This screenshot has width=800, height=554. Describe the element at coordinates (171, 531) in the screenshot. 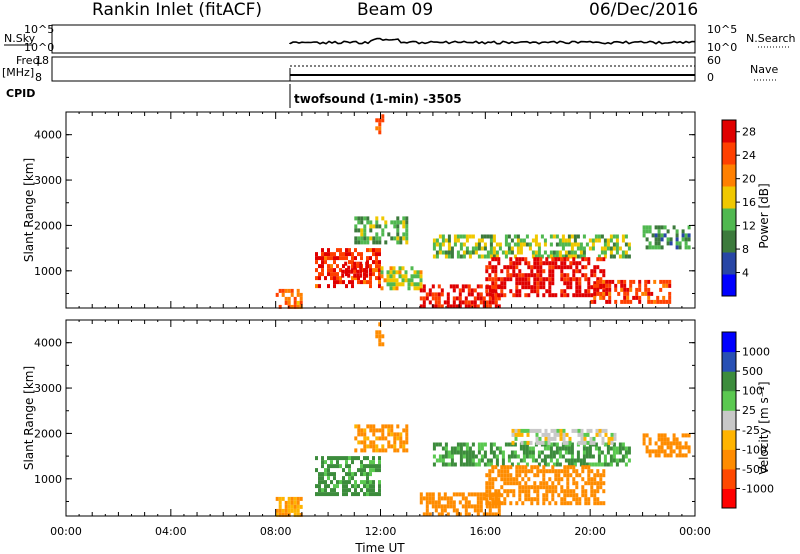

I see `xtick-label: 04:00` at that location.